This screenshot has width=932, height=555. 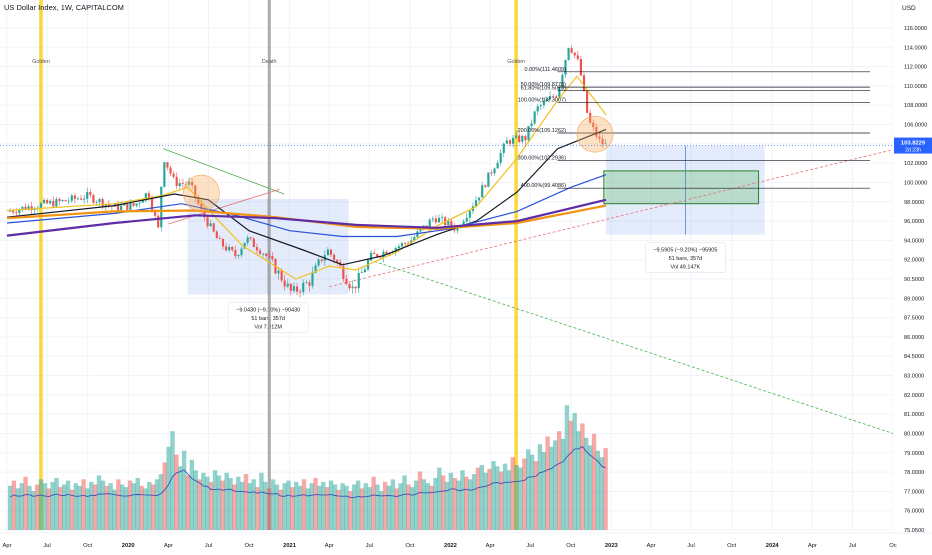 I want to click on y-tick-label: 92.0000, so click(x=914, y=261).